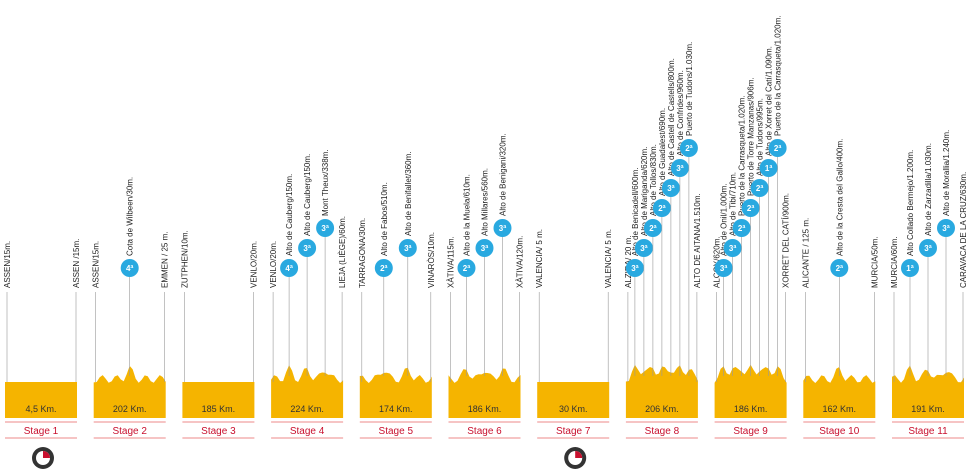 This screenshot has height=469, width=970. I want to click on category-label: 1ª, so click(768, 168).